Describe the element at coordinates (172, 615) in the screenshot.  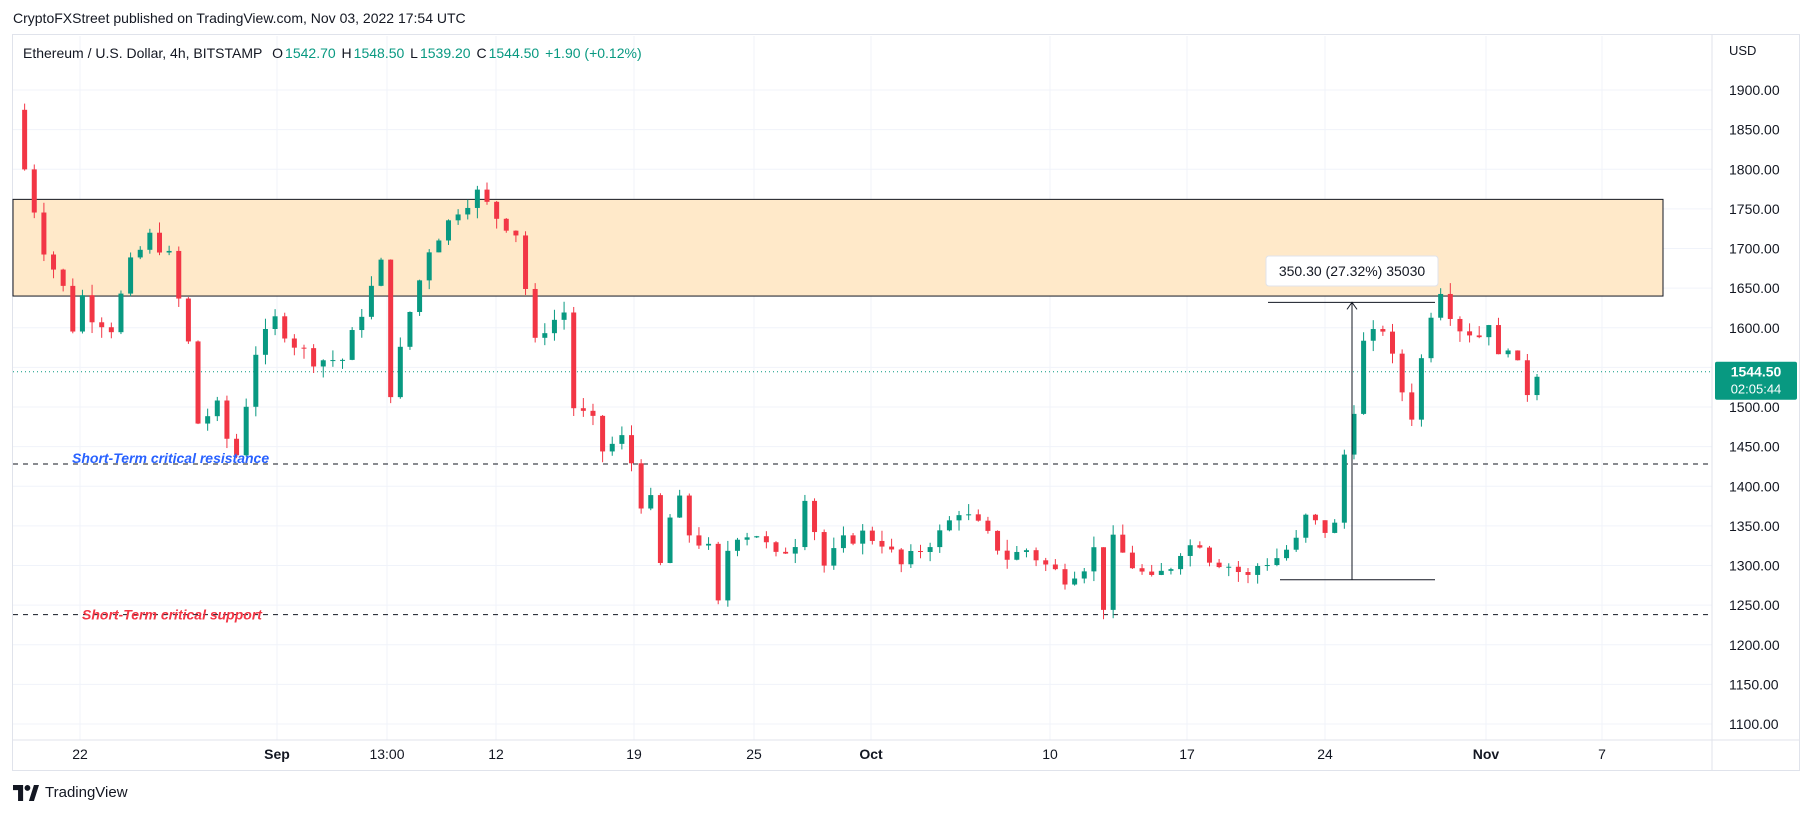
I see `support-level-label: Short-Term critical support` at that location.